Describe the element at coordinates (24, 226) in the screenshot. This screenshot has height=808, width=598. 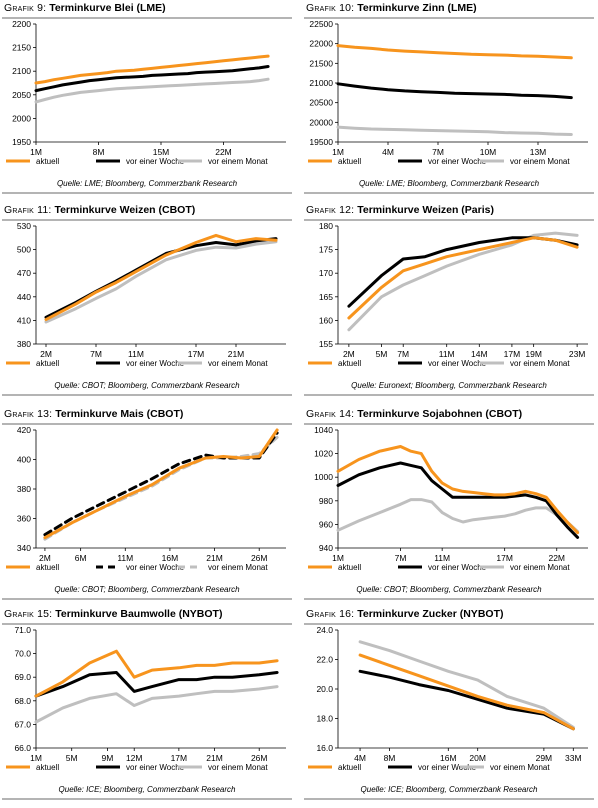
I see `y-tick-label: 530` at that location.